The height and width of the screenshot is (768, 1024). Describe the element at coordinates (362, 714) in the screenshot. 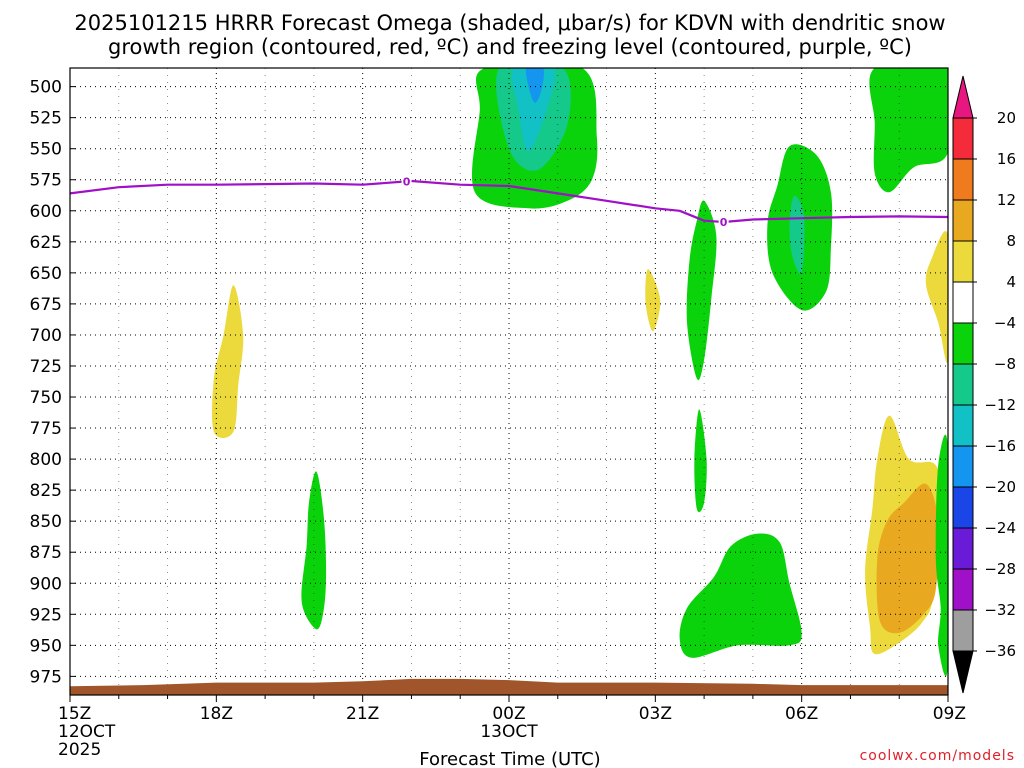

I see `x-tick-label: 21Z` at that location.